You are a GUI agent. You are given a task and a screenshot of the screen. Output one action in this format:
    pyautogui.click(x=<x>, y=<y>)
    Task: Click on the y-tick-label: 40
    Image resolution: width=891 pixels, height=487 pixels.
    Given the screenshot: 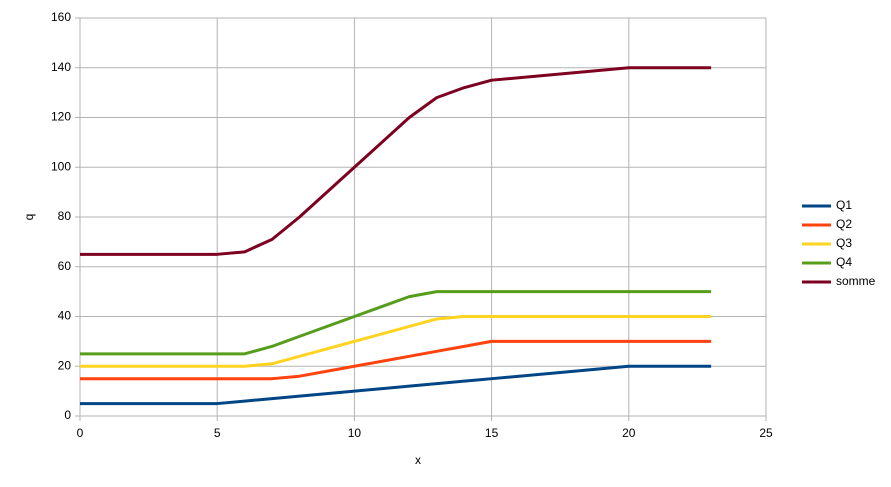 What is the action you would take?
    pyautogui.click(x=65, y=316)
    